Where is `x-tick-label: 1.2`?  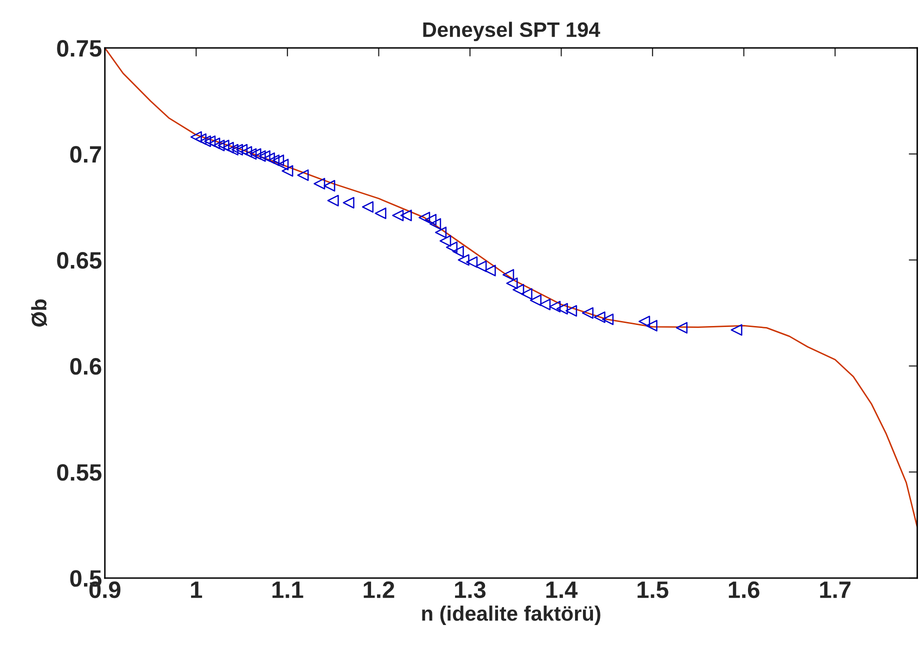
x-tick-label: 1.2 is located at coordinates (379, 589).